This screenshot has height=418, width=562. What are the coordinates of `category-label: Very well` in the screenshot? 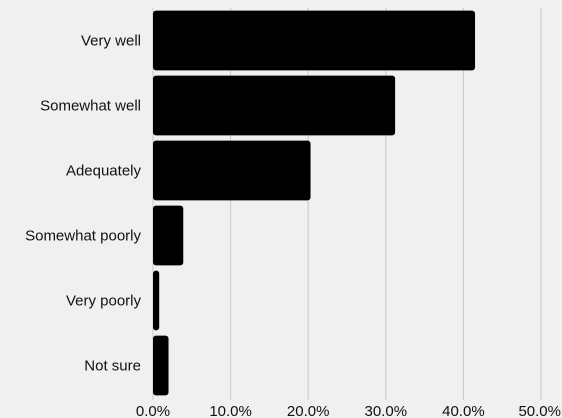 It's located at (111, 41).